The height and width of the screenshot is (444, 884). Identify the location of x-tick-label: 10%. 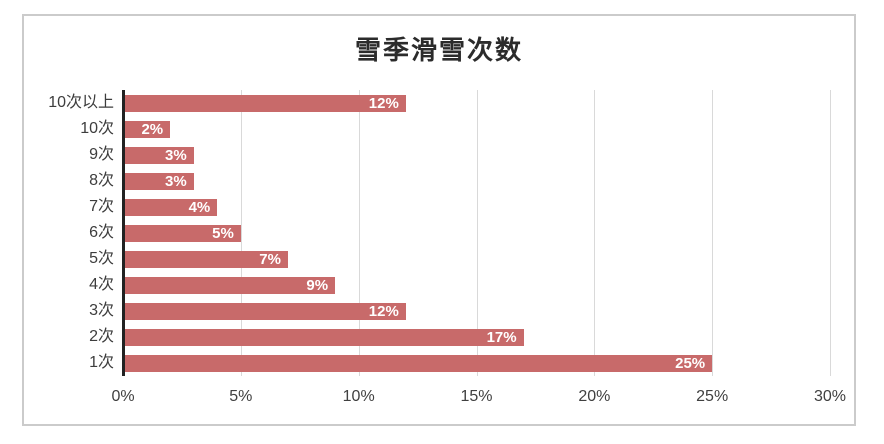
(358, 396).